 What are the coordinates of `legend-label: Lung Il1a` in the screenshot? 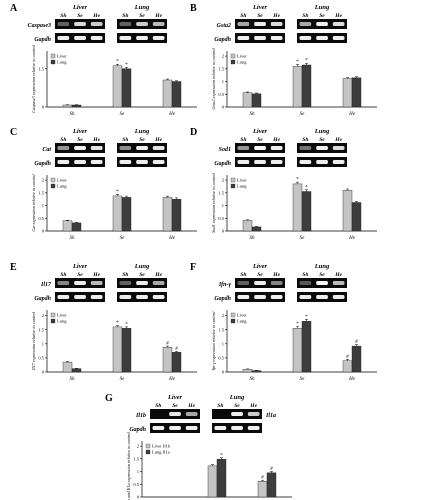 It's located at (161, 452).